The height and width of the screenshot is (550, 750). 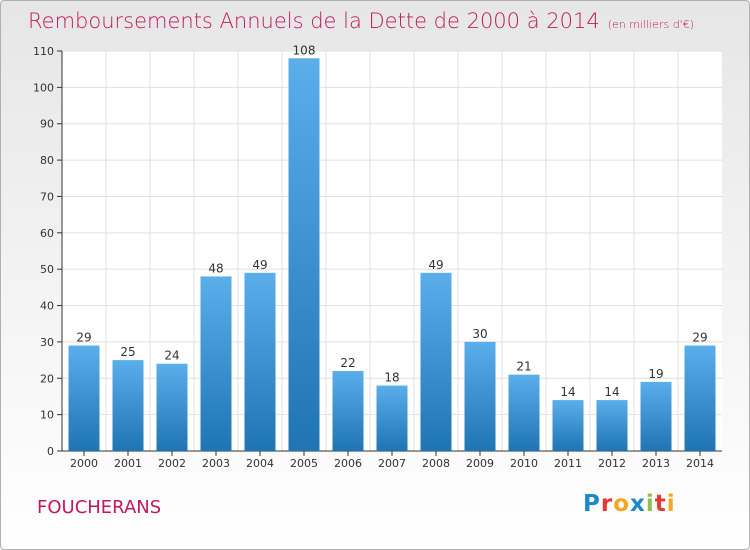 I want to click on proxiti-logo: Proxiti, so click(x=629, y=504).